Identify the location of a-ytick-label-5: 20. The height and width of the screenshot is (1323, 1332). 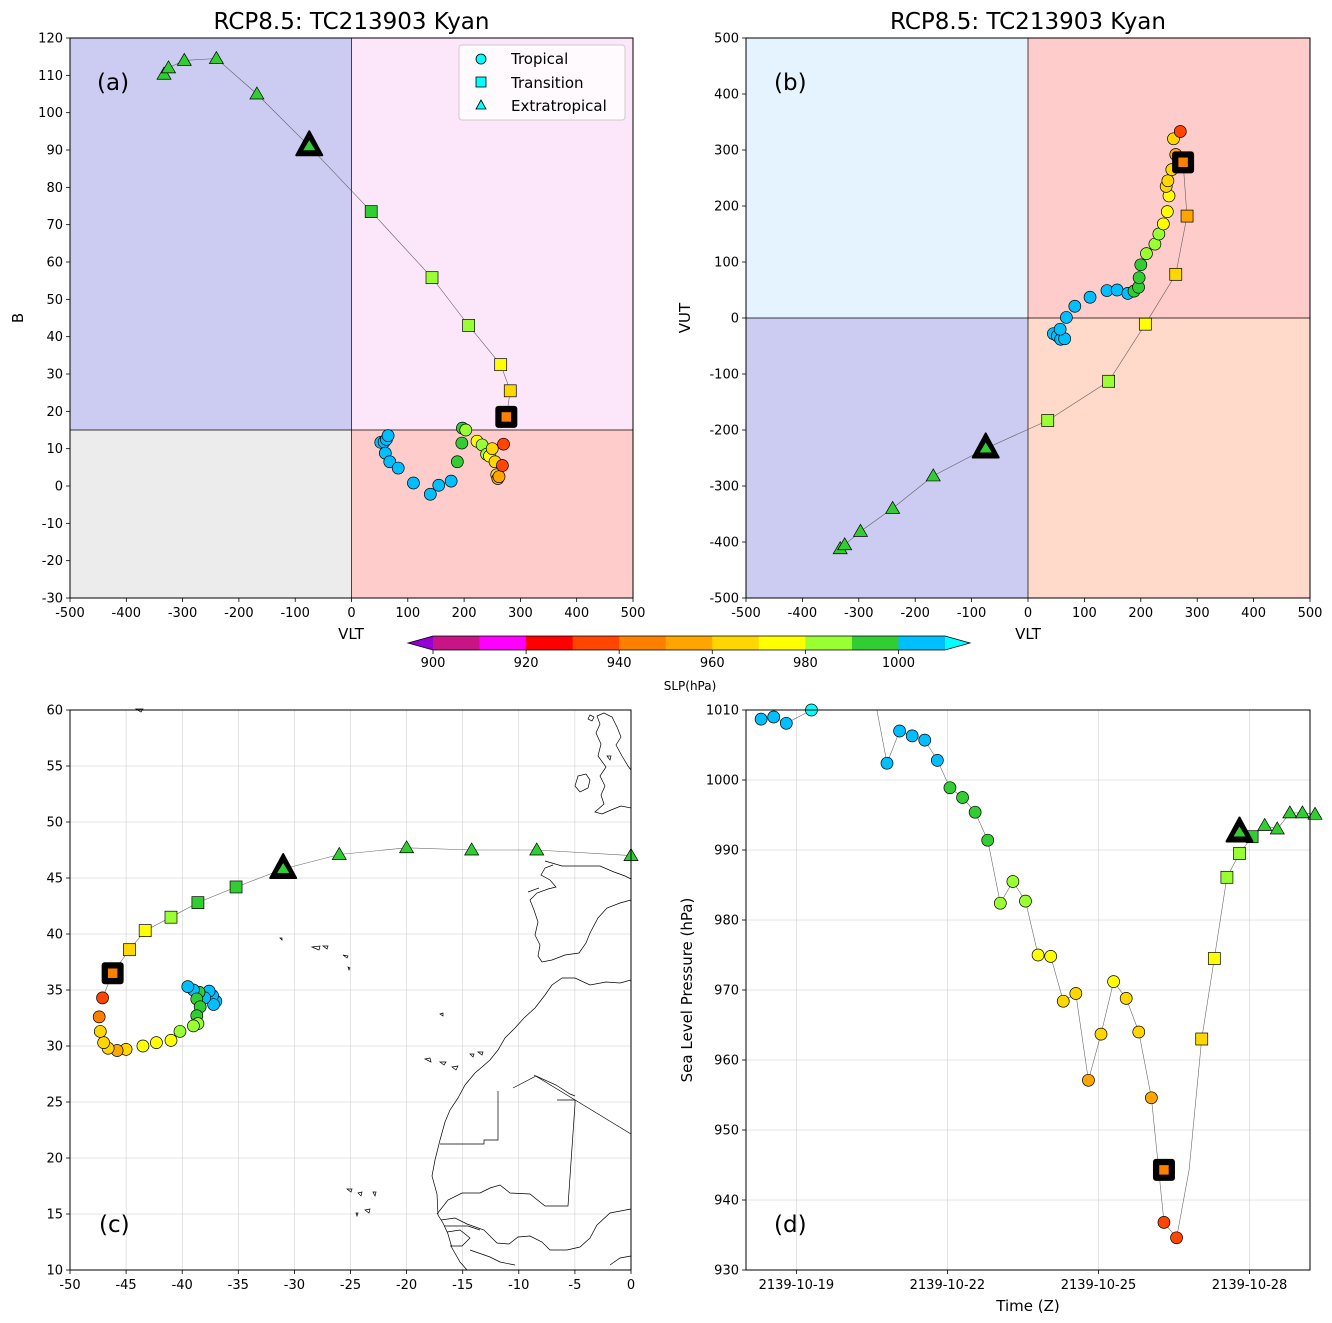
(54, 412).